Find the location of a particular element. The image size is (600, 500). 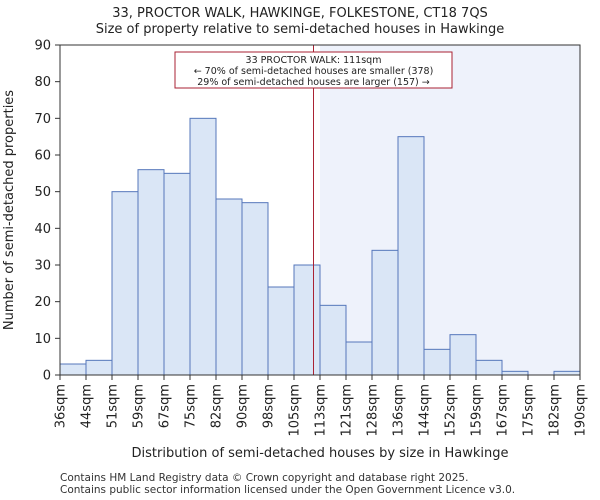

annotation-frame is located at coordinates (313, 70).